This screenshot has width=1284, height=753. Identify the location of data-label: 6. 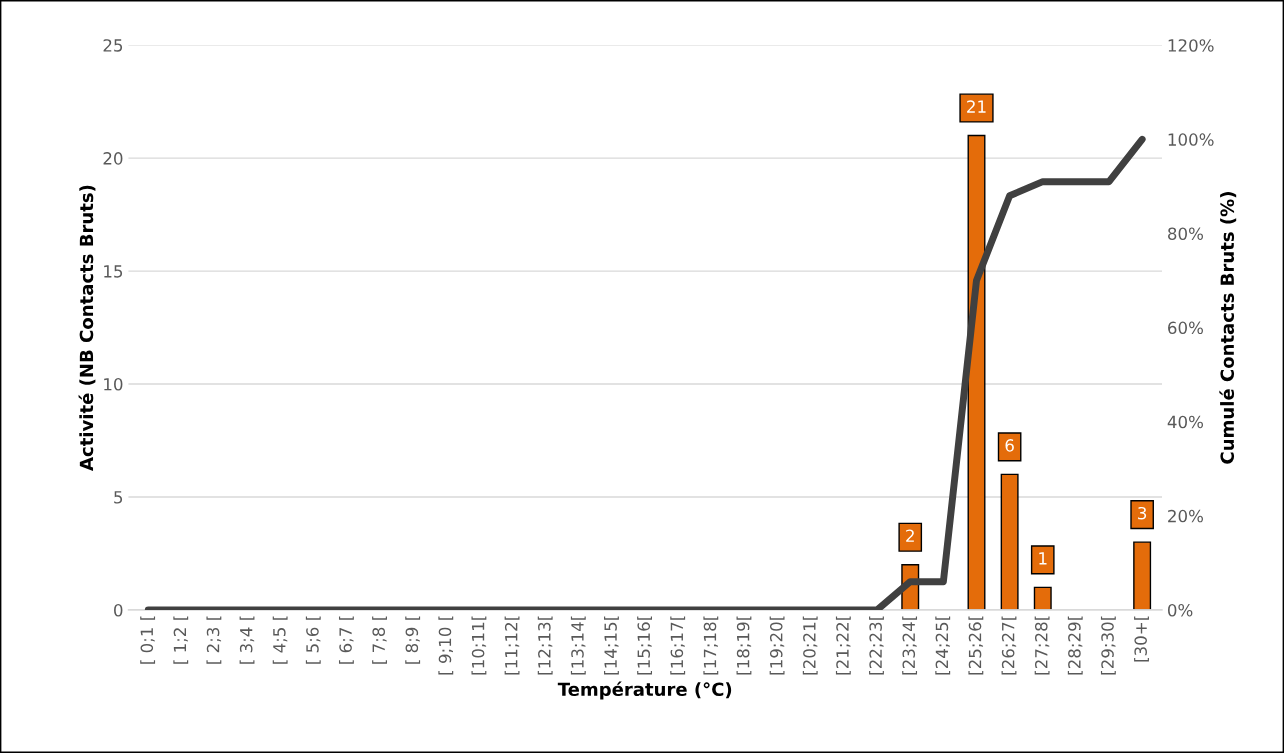
(1009, 445).